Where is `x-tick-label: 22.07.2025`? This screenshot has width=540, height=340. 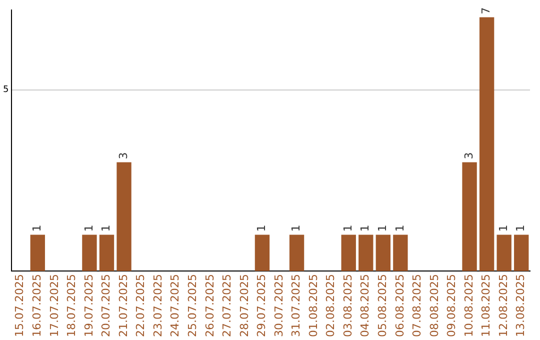 x-tick-label: 22.07.2025 is located at coordinates (141, 306).